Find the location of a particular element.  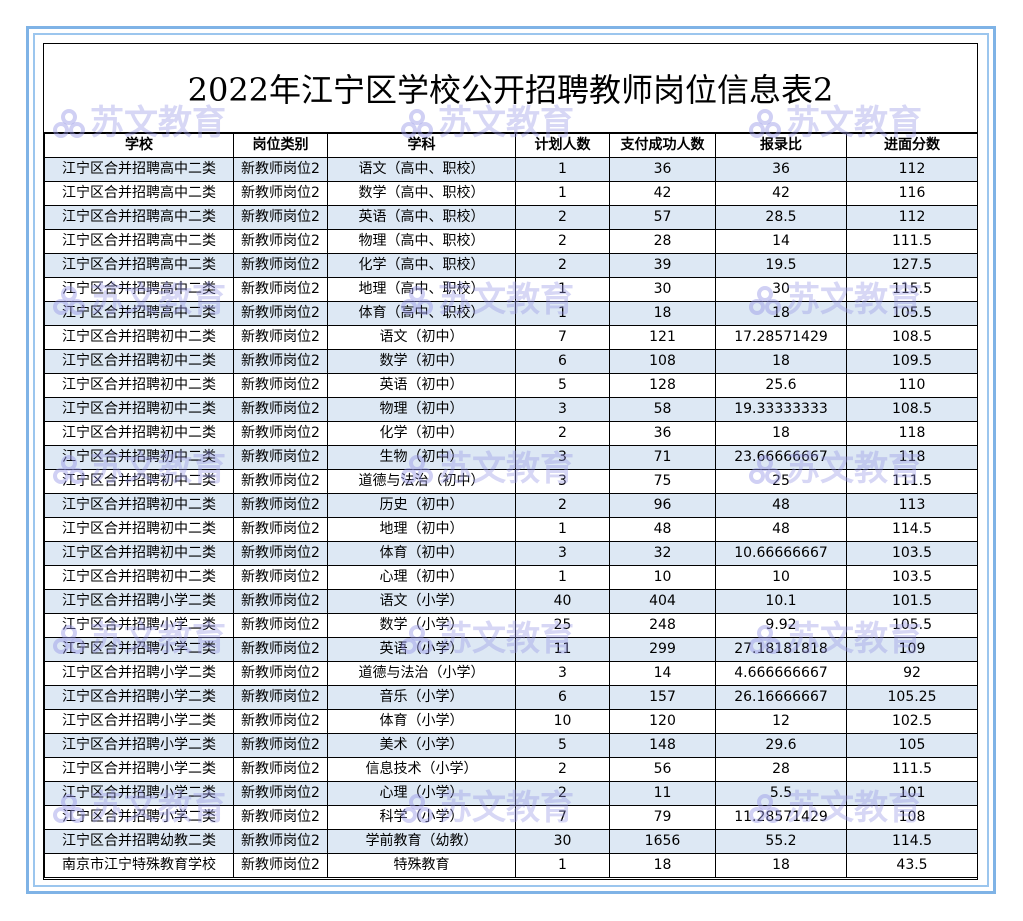

cell-ratio: 29.6 is located at coordinates (781, 745).